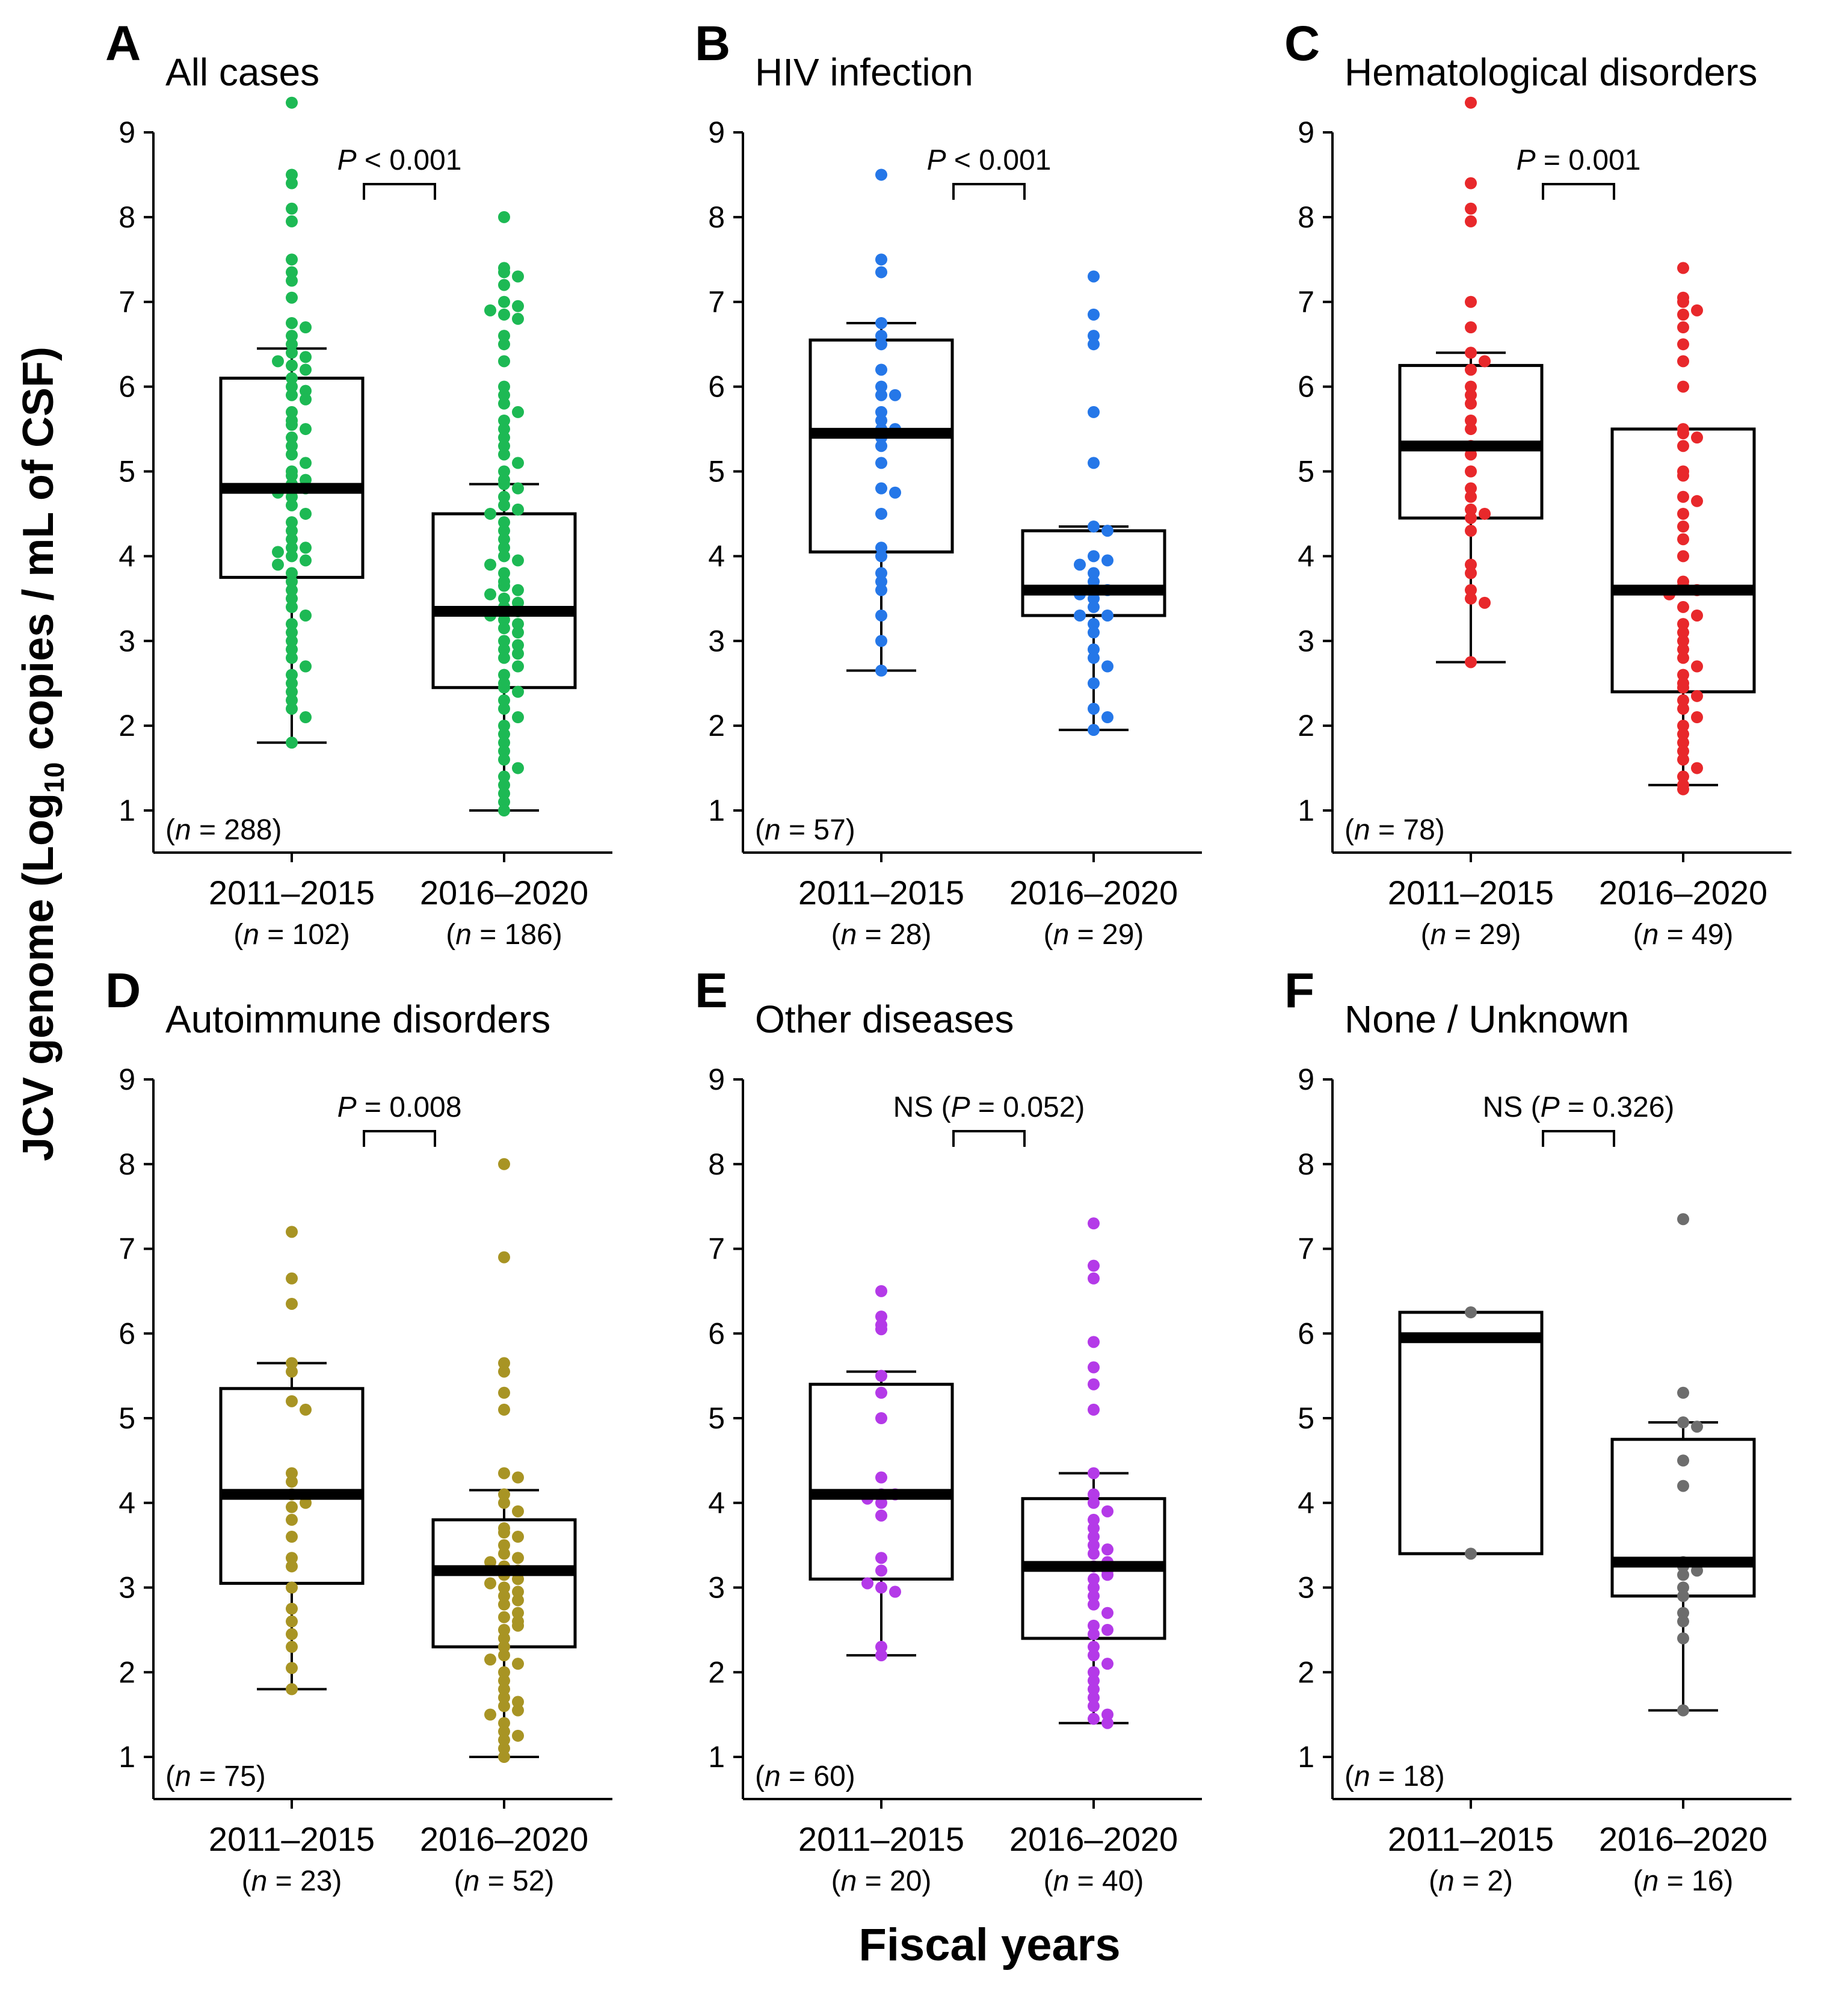 The image size is (1848, 1997). What do you see at coordinates (505, 1881) in the screenshot?
I see `group-n-label: (n = 52)` at bounding box center [505, 1881].